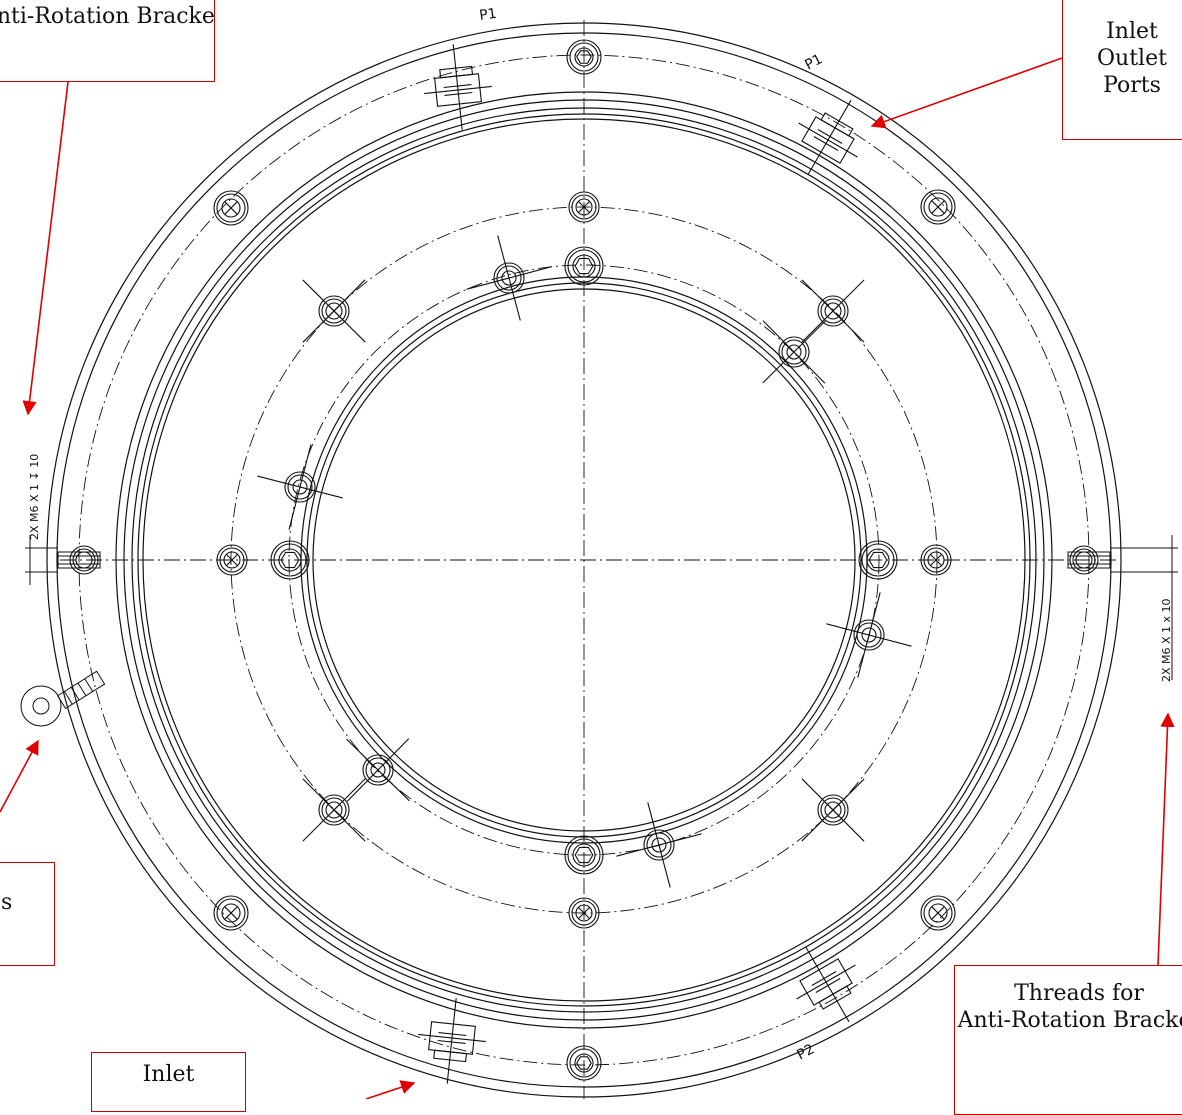 The height and width of the screenshot is (1115, 1182). I want to click on arrow-inlet-bottom, so click(390, 1089).